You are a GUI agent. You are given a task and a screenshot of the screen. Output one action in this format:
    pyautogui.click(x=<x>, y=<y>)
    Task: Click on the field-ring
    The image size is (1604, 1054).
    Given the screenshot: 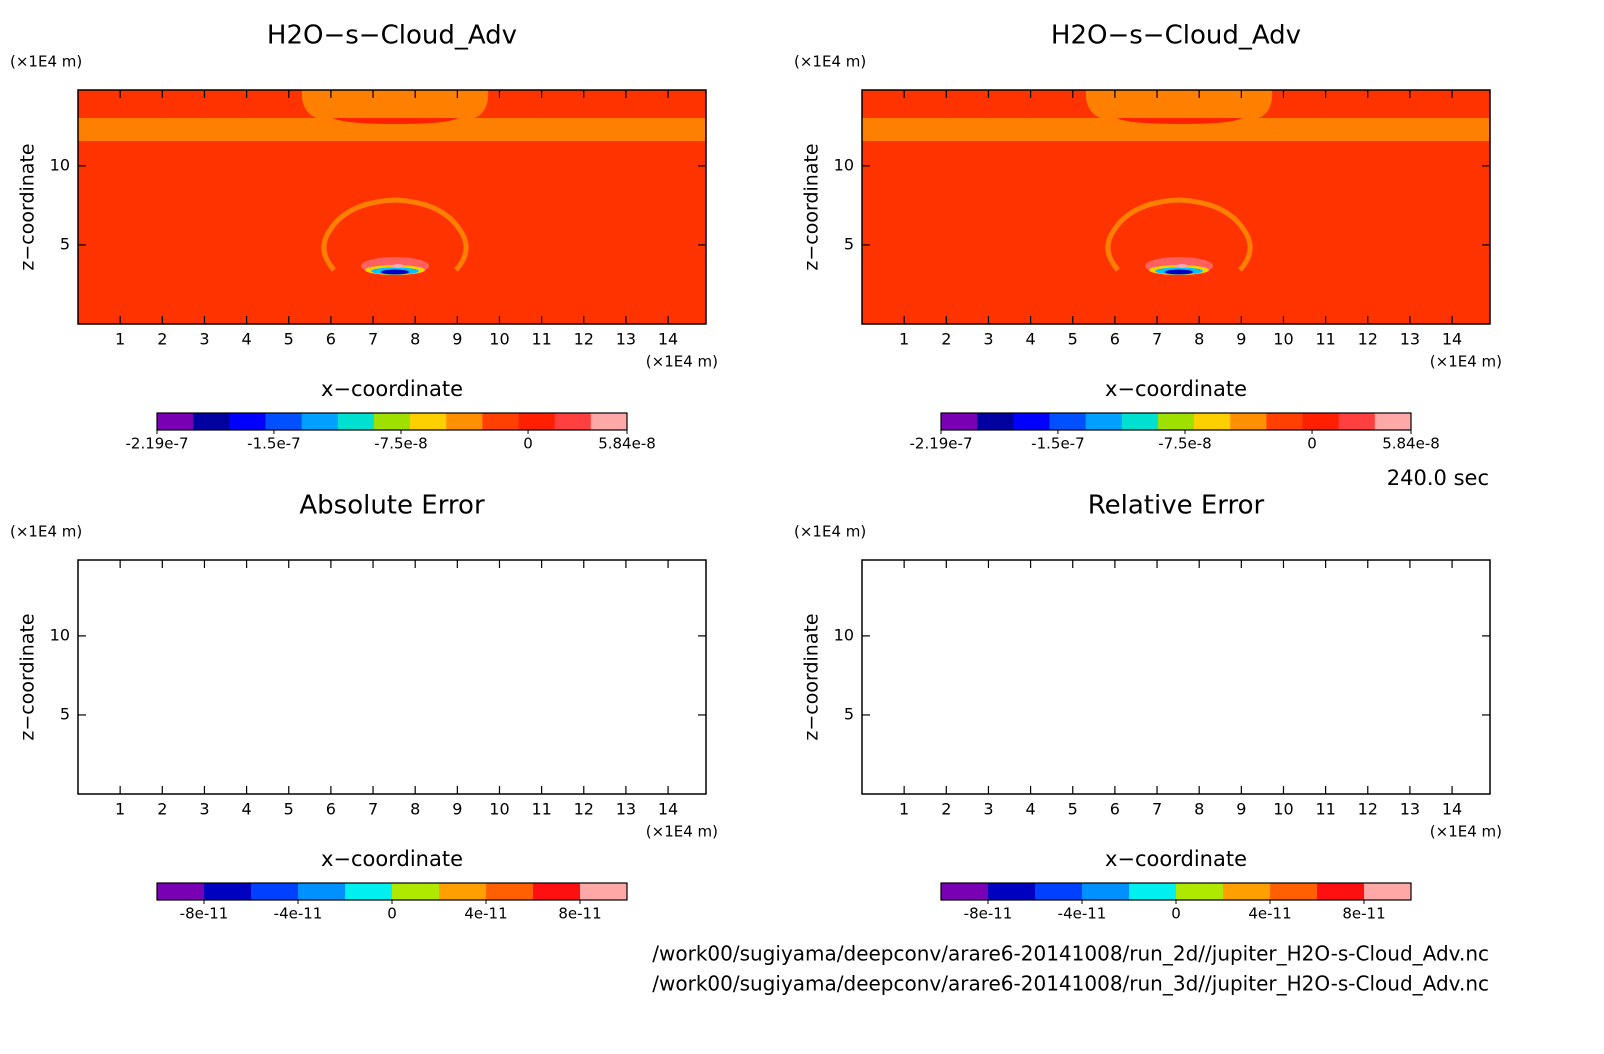 What is the action you would take?
    pyautogui.click(x=395, y=234)
    